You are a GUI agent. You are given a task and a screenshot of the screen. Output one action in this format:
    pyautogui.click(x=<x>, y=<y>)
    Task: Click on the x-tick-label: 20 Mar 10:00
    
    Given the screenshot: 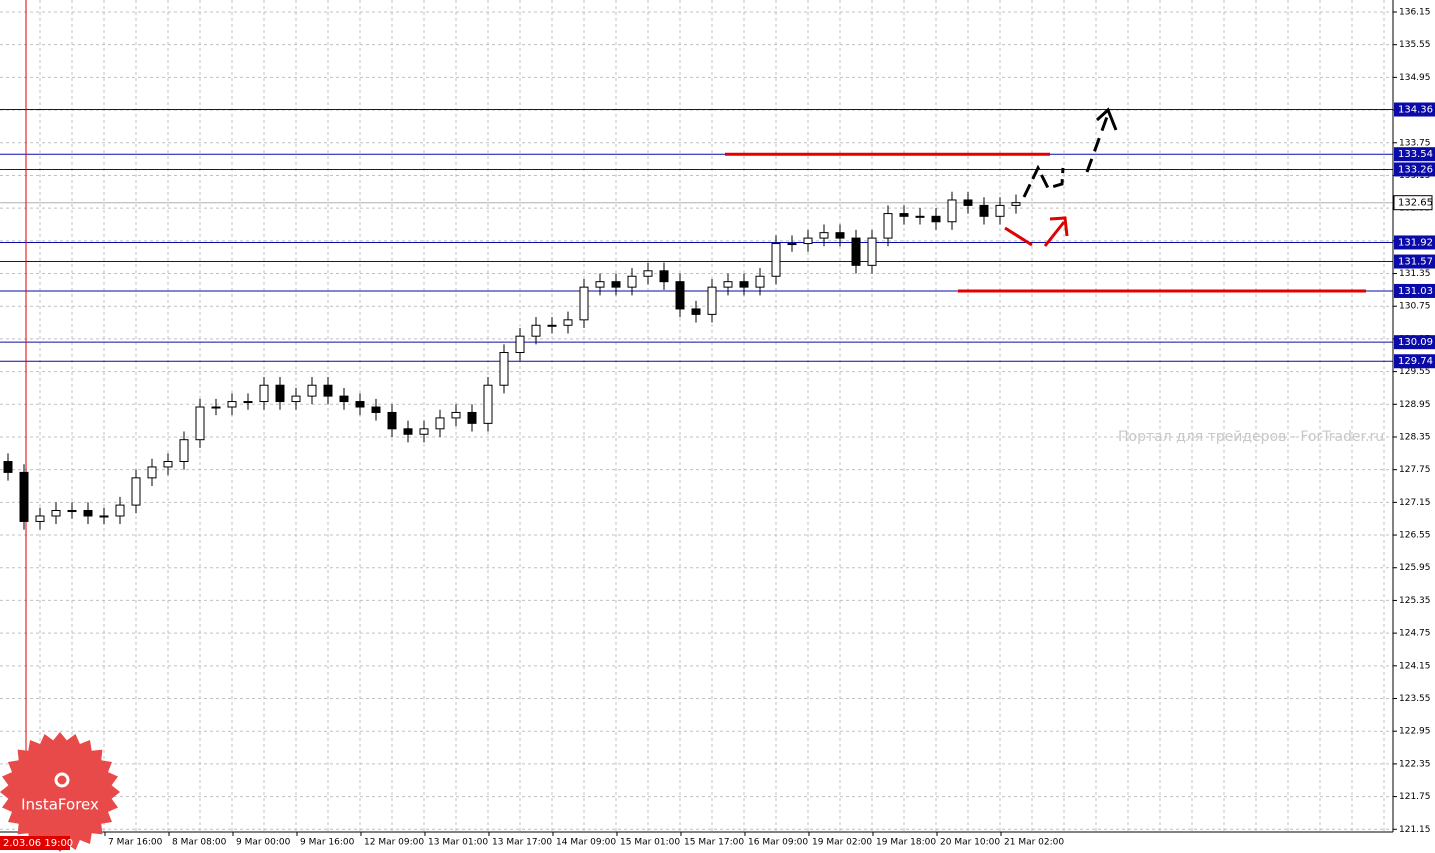 What is the action you would take?
    pyautogui.click(x=970, y=843)
    